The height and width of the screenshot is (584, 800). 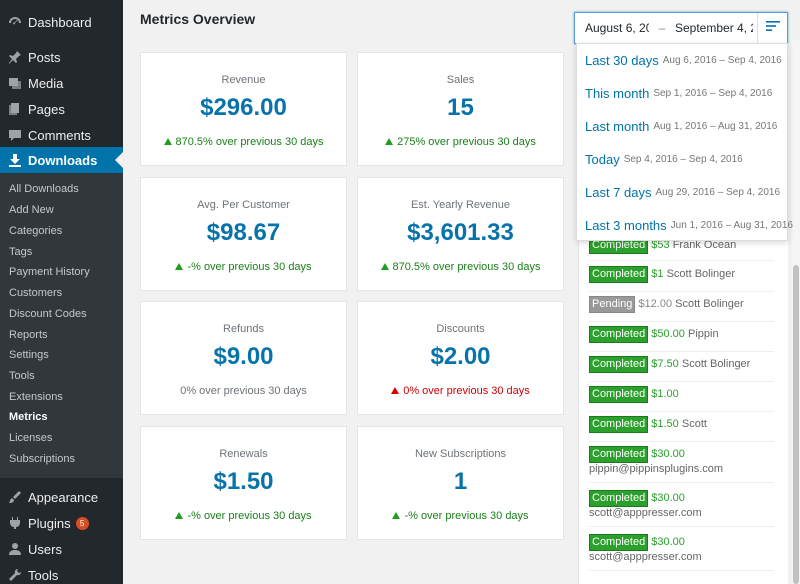 What do you see at coordinates (602, 159) in the screenshot?
I see `preset-label: Today` at bounding box center [602, 159].